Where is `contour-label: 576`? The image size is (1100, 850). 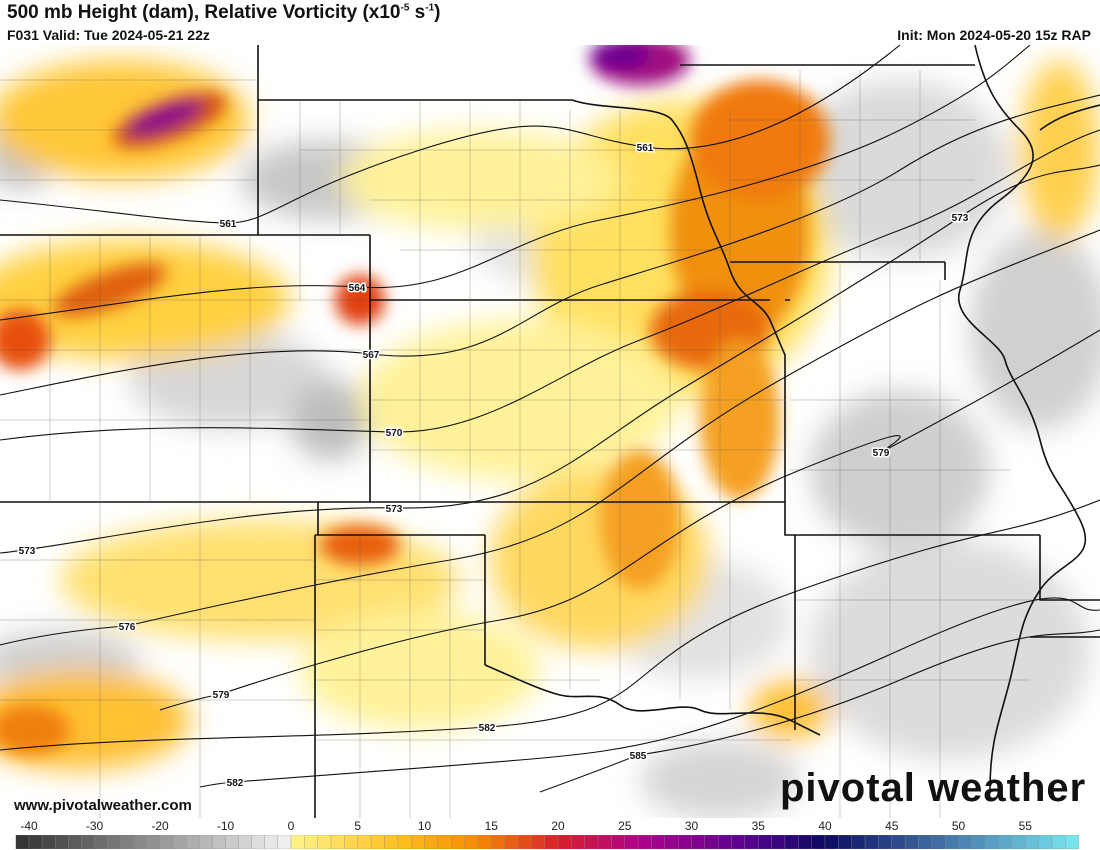 contour-label: 576 is located at coordinates (127, 627).